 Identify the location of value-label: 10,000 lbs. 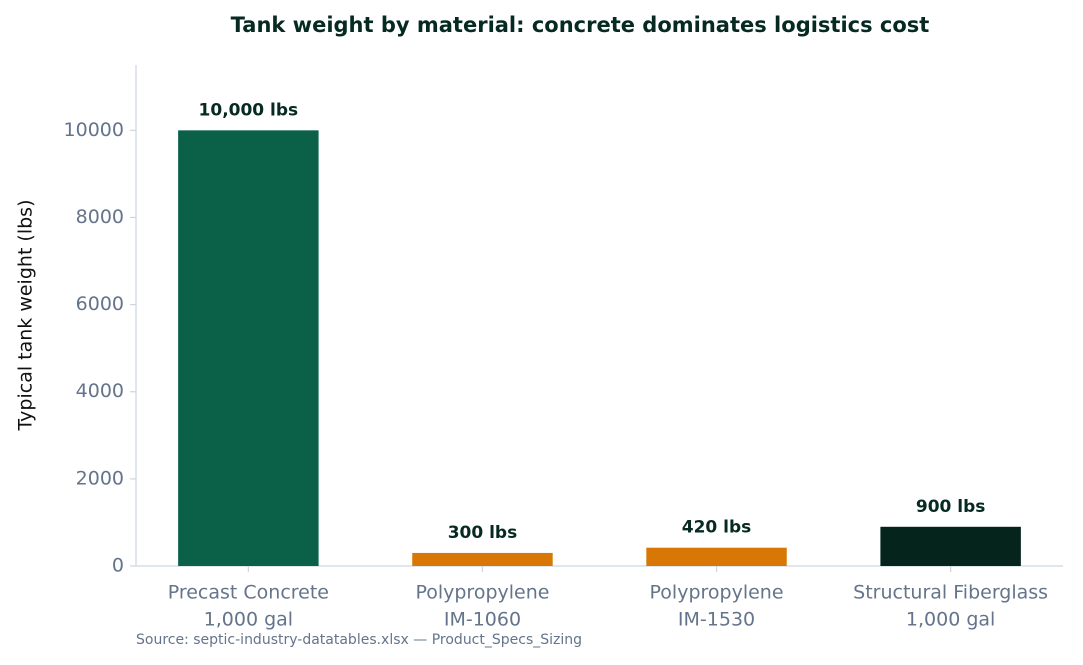
(249, 110).